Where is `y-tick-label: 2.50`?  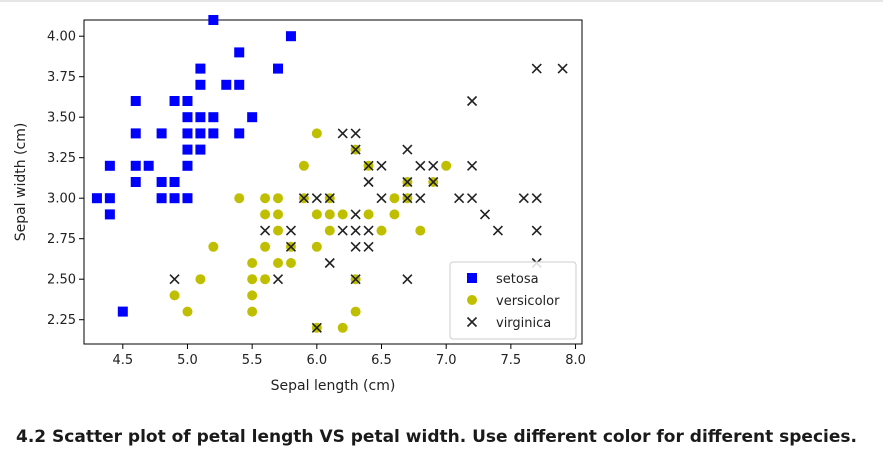
y-tick-label: 2.50 is located at coordinates (61, 280).